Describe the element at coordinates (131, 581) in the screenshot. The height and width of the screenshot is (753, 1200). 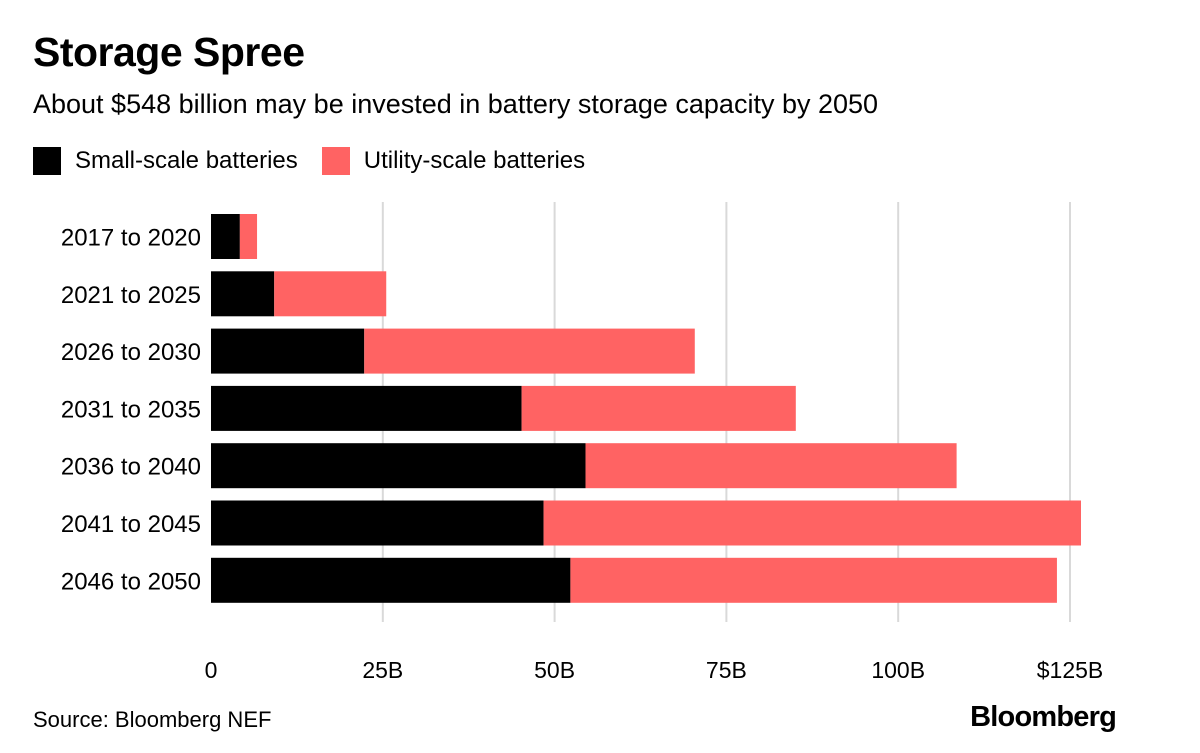
I see `category-label-6: 2046 to 2050` at that location.